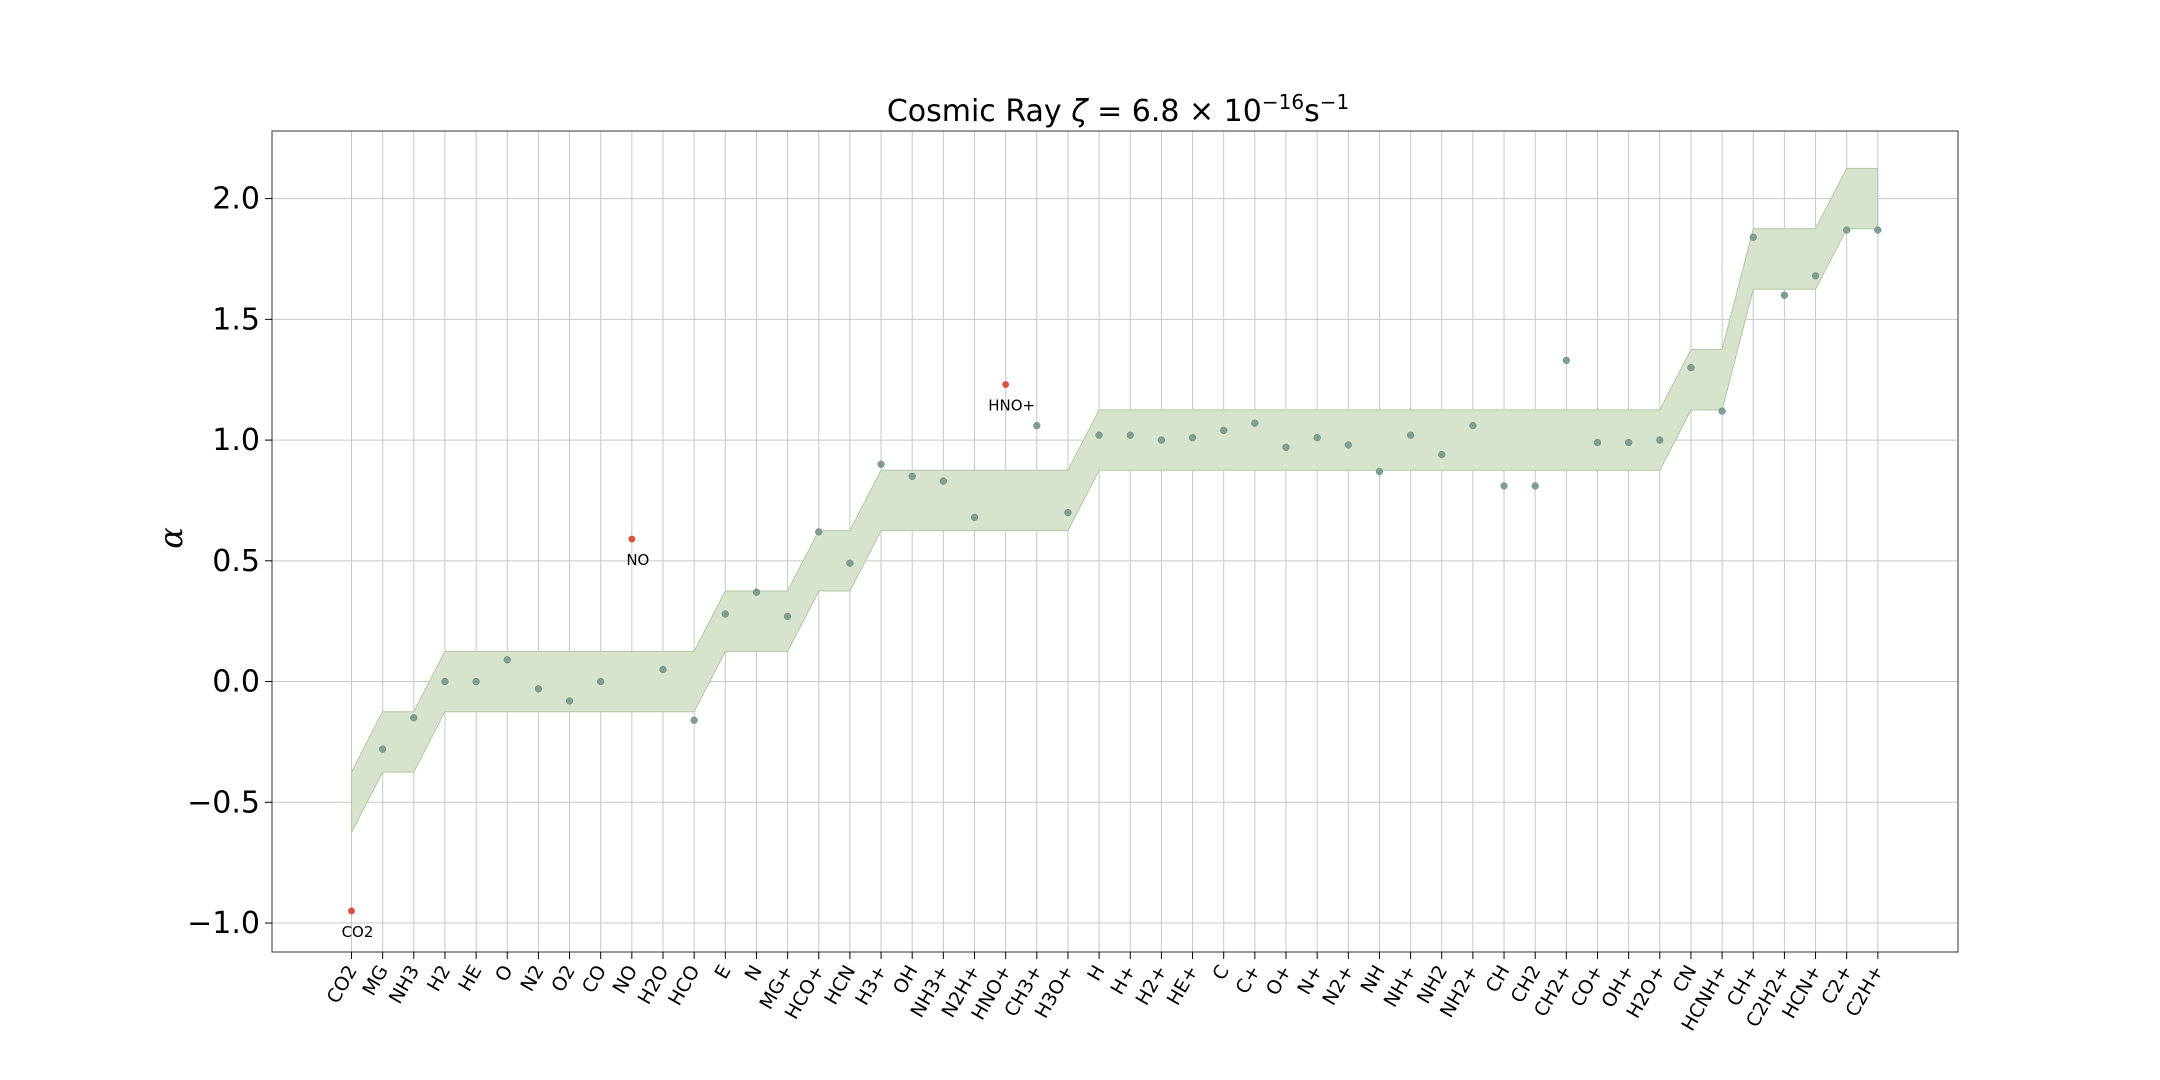 The image size is (2160, 1080). What do you see at coordinates (223, 923) in the screenshot?
I see `y-tick-label: −1.0` at bounding box center [223, 923].